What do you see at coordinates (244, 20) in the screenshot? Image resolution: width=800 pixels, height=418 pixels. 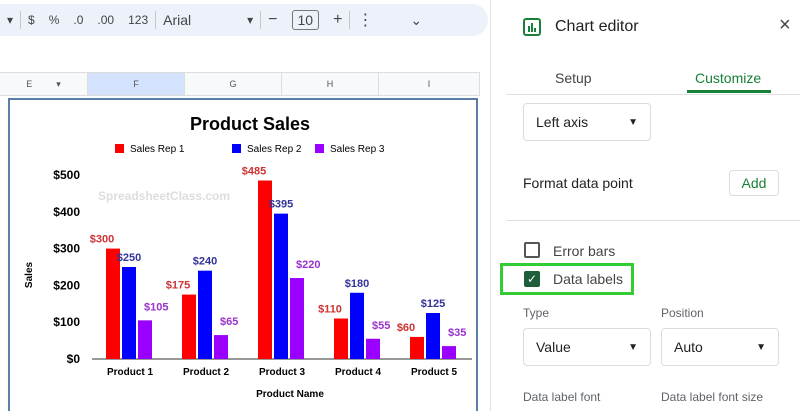 I see `toolbar: ▾ $ % .0 .00 123 Arial ▾ − 10 + ⋮ ⌄` at bounding box center [244, 20].